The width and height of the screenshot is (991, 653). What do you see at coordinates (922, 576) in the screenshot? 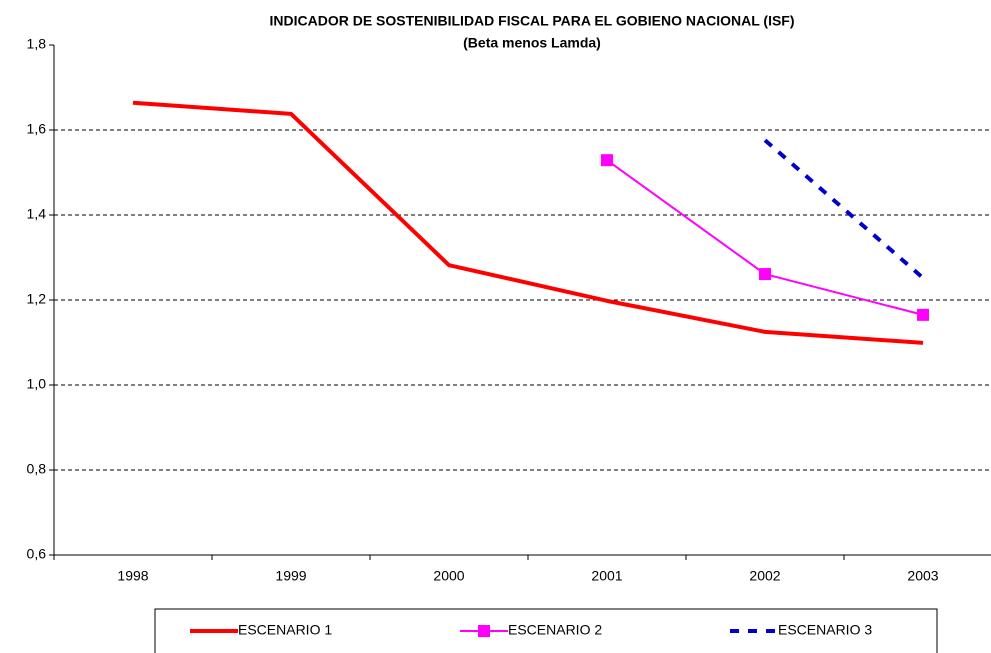
I see `x-tick-label: 2003` at bounding box center [922, 576].